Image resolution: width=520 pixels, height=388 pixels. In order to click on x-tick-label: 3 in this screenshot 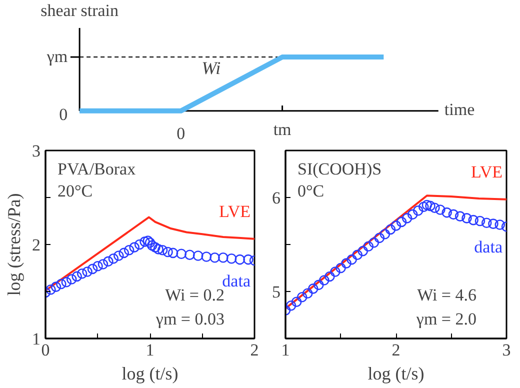, I will do `click(506, 350)`.